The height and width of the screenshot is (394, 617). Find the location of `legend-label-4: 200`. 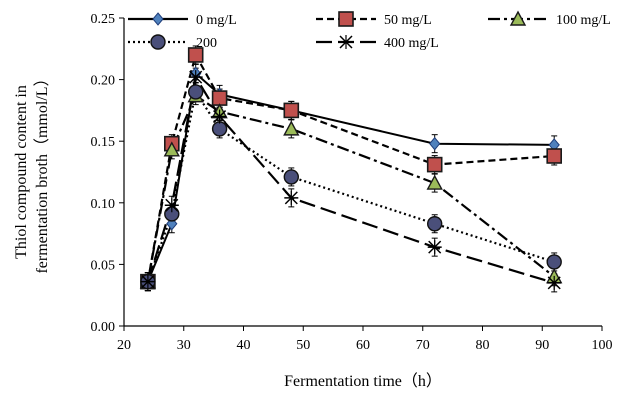

legend-label-4: 200 is located at coordinates (206, 43).